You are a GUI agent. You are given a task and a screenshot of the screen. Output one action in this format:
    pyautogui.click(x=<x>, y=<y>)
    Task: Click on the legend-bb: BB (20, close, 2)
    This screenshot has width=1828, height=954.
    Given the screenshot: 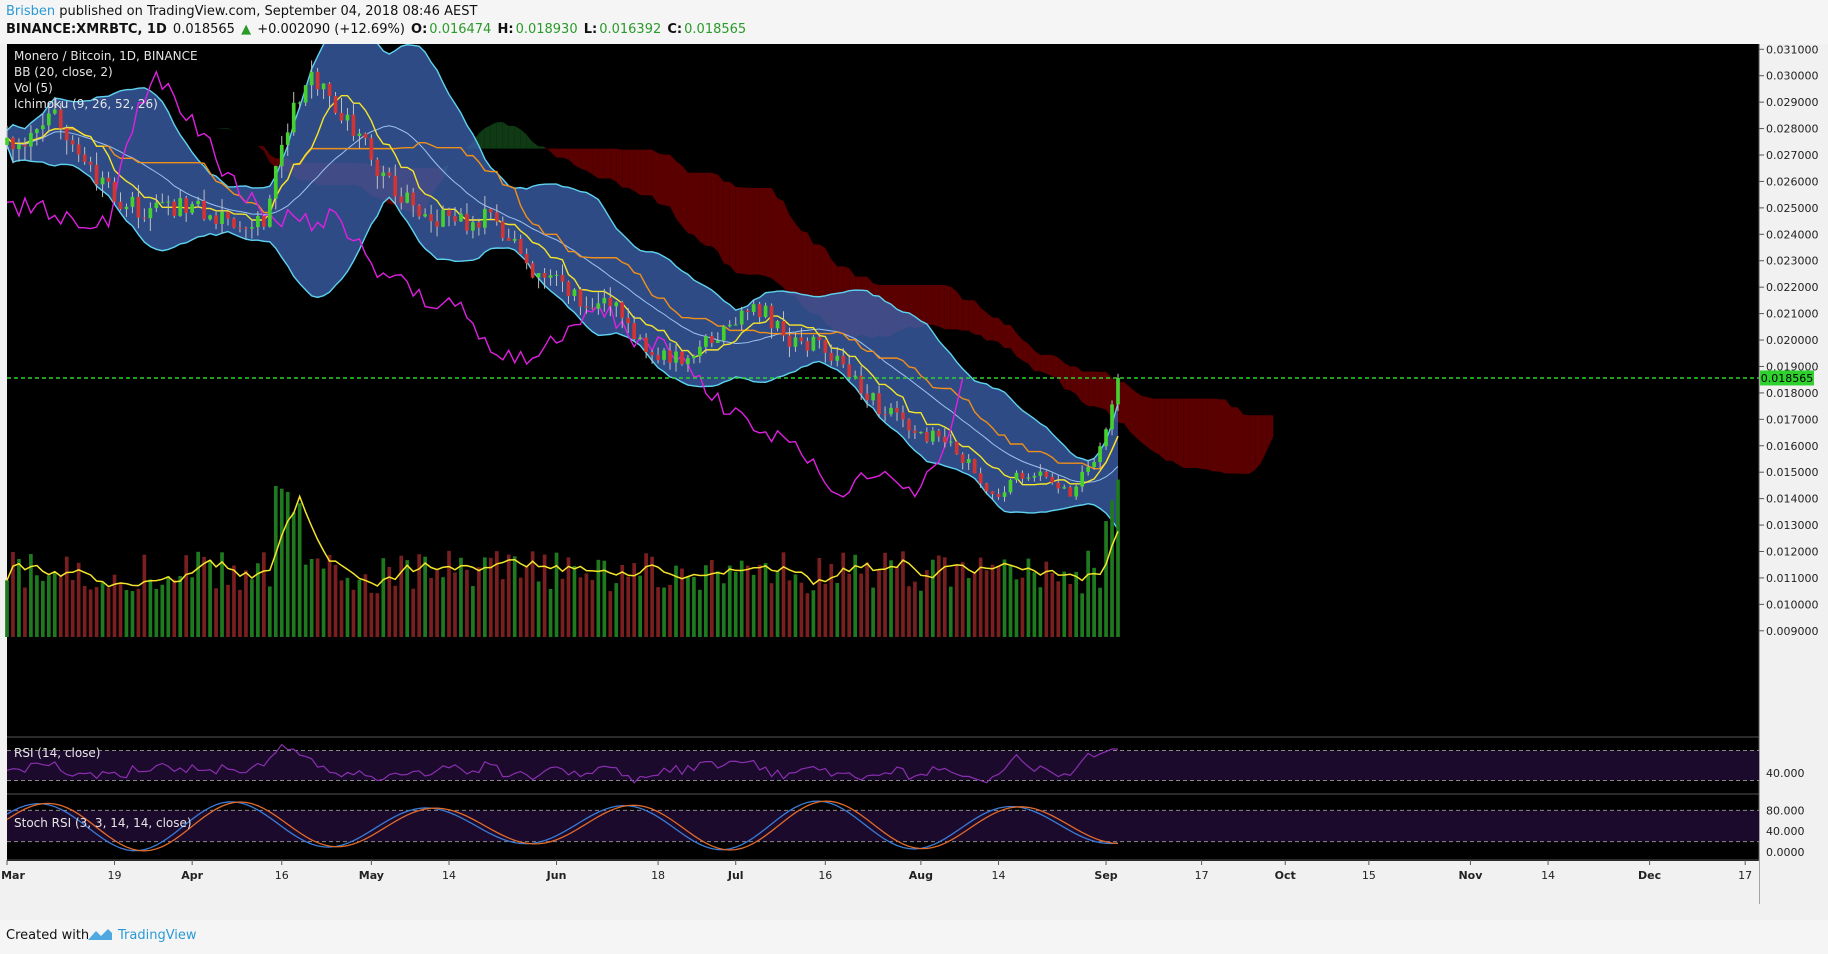 What is the action you would take?
    pyautogui.click(x=63, y=72)
    